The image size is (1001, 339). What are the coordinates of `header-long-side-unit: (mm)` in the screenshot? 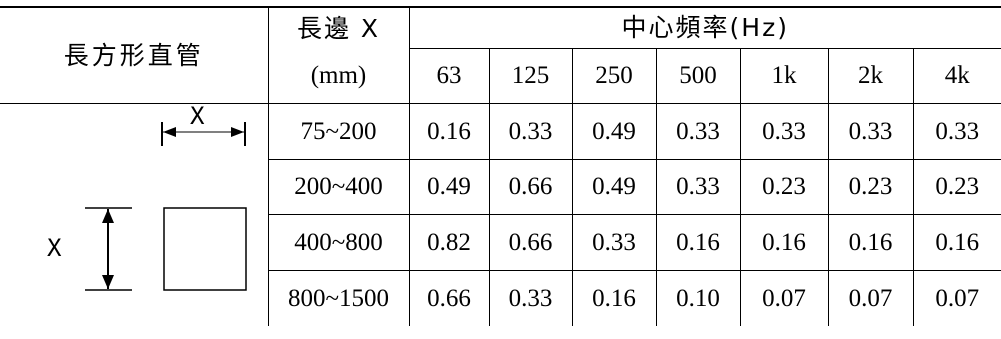 It's located at (338, 76).